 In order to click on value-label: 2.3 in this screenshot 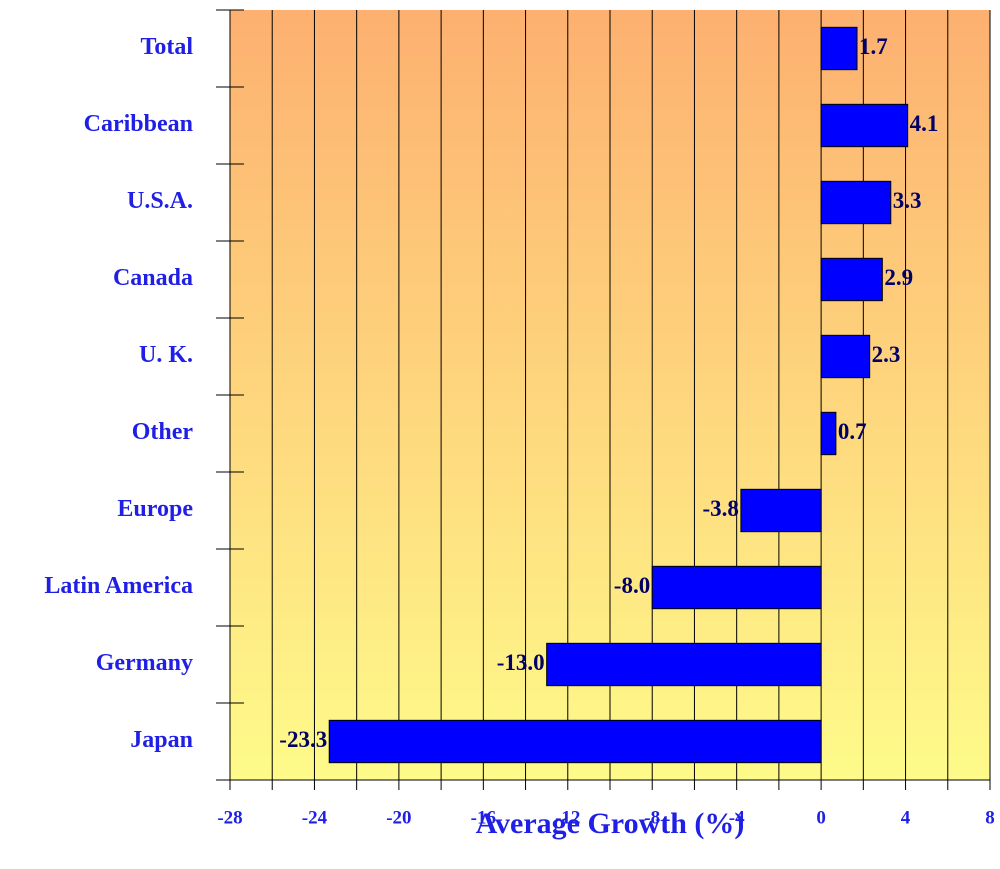, I will do `click(886, 354)`.